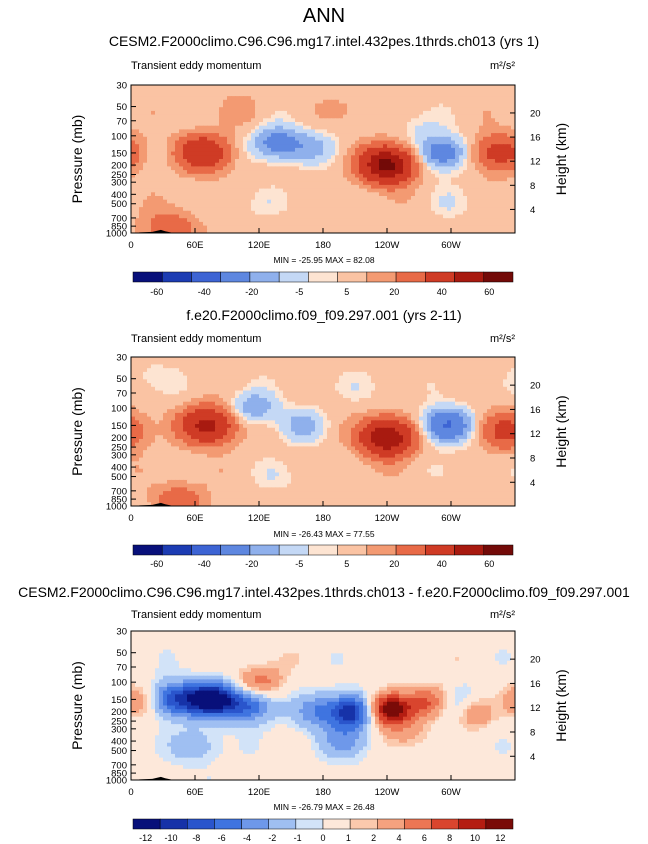 The height and width of the screenshot is (844, 648). Describe the element at coordinates (323, 534) in the screenshot. I see `min-max-stats: MIN = -26.43 MAX = 77.55` at that location.